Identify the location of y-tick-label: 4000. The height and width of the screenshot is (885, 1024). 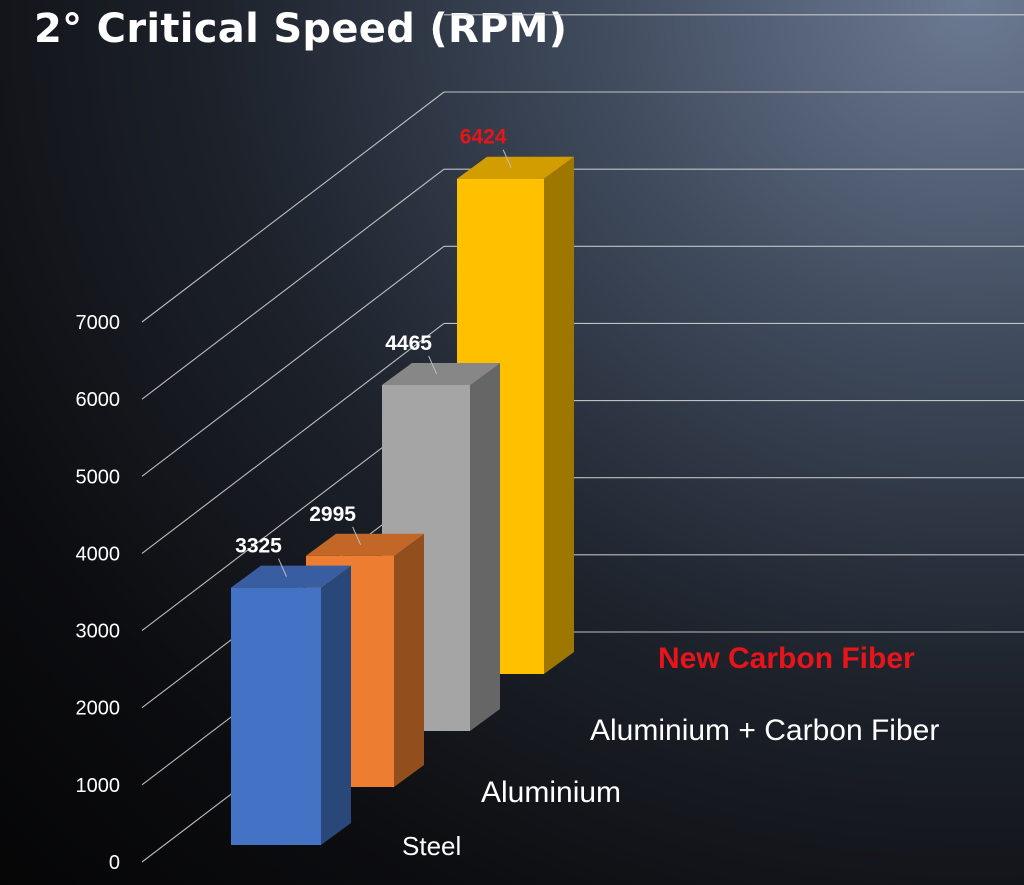
(98, 554).